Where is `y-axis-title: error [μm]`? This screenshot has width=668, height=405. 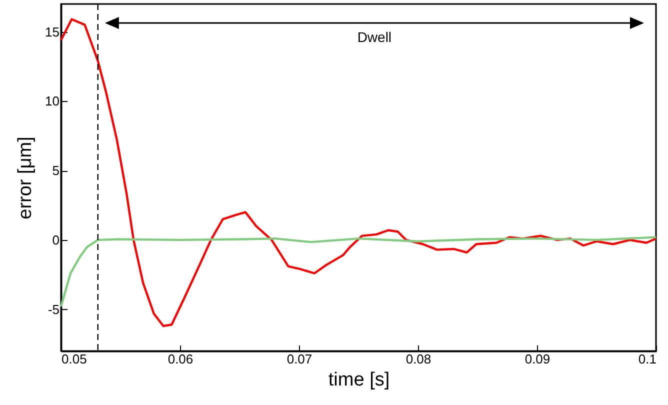
y-axis-title: error [μm] is located at coordinates (25, 178).